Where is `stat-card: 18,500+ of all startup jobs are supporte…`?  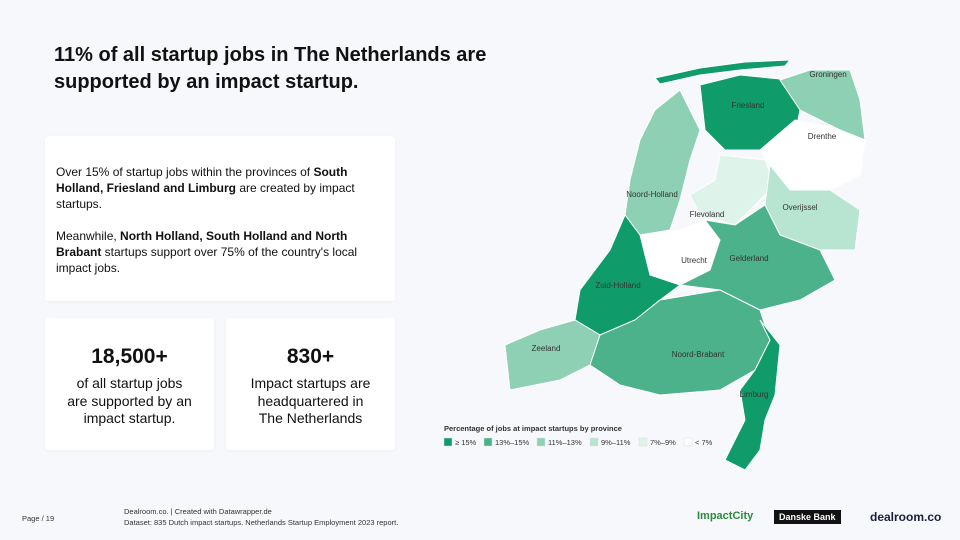 stat-card: 18,500+ of all startup jobs are supporte… is located at coordinates (129, 384).